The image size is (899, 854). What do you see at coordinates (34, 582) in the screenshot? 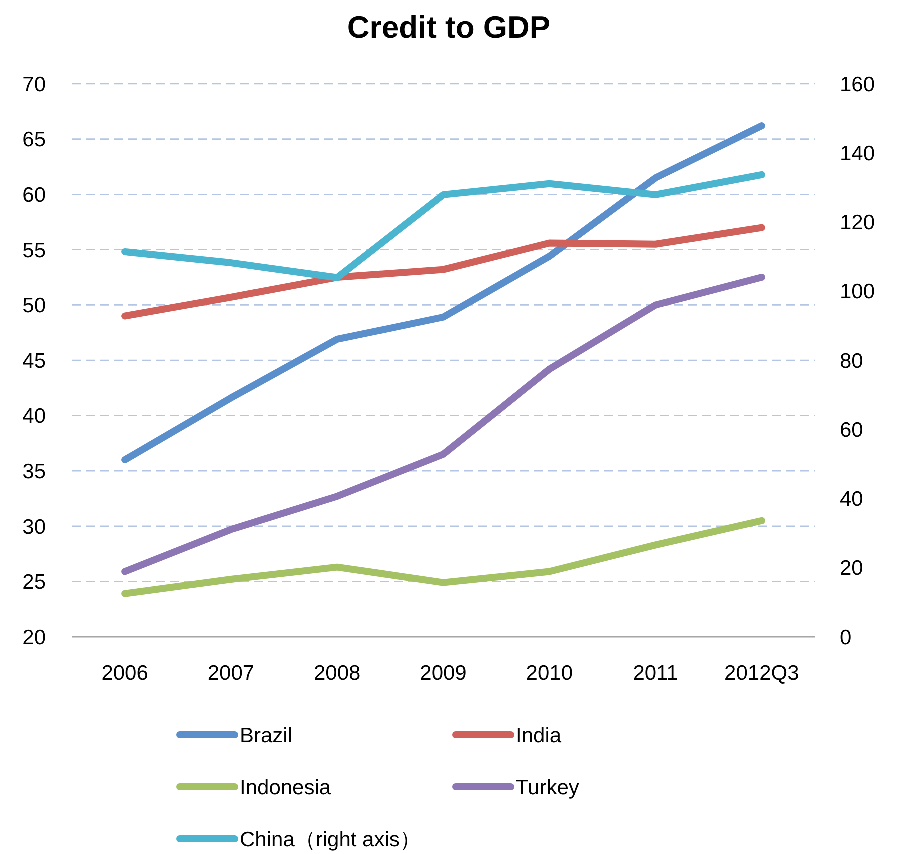
I see `y-tick-label: 25` at bounding box center [34, 582].